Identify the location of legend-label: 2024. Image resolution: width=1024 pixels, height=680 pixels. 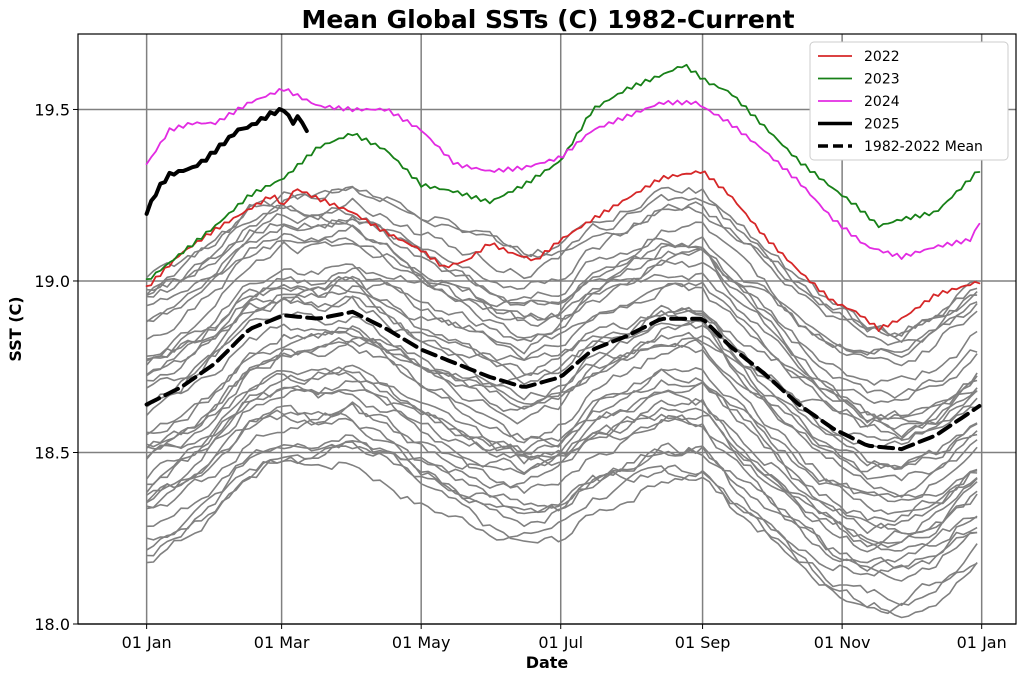
(882, 102).